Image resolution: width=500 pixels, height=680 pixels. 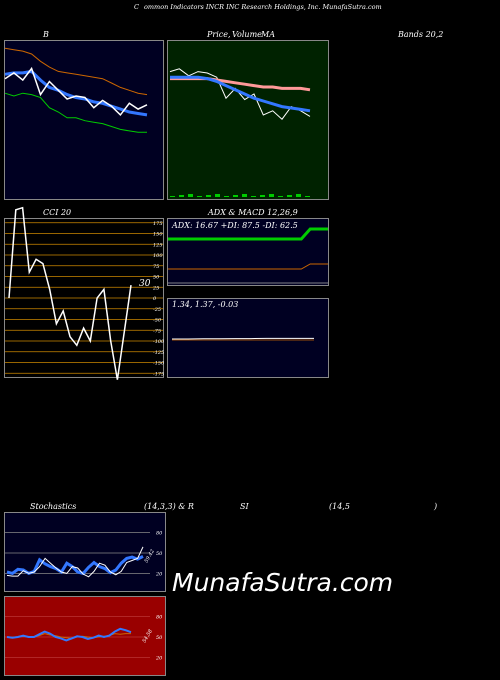 I want to click on rsi-tick-label: 50, so click(x=159, y=638).